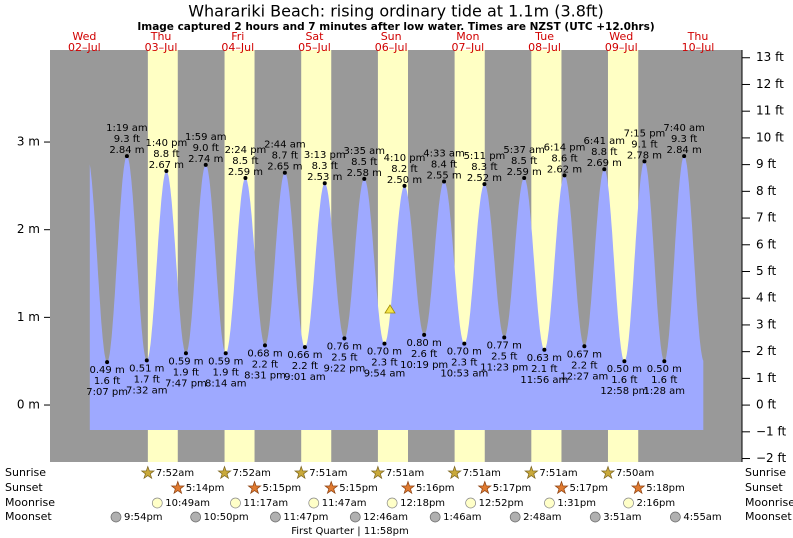 The height and width of the screenshot is (538, 793). I want to click on y-tick-label: 3 m, so click(28, 142).